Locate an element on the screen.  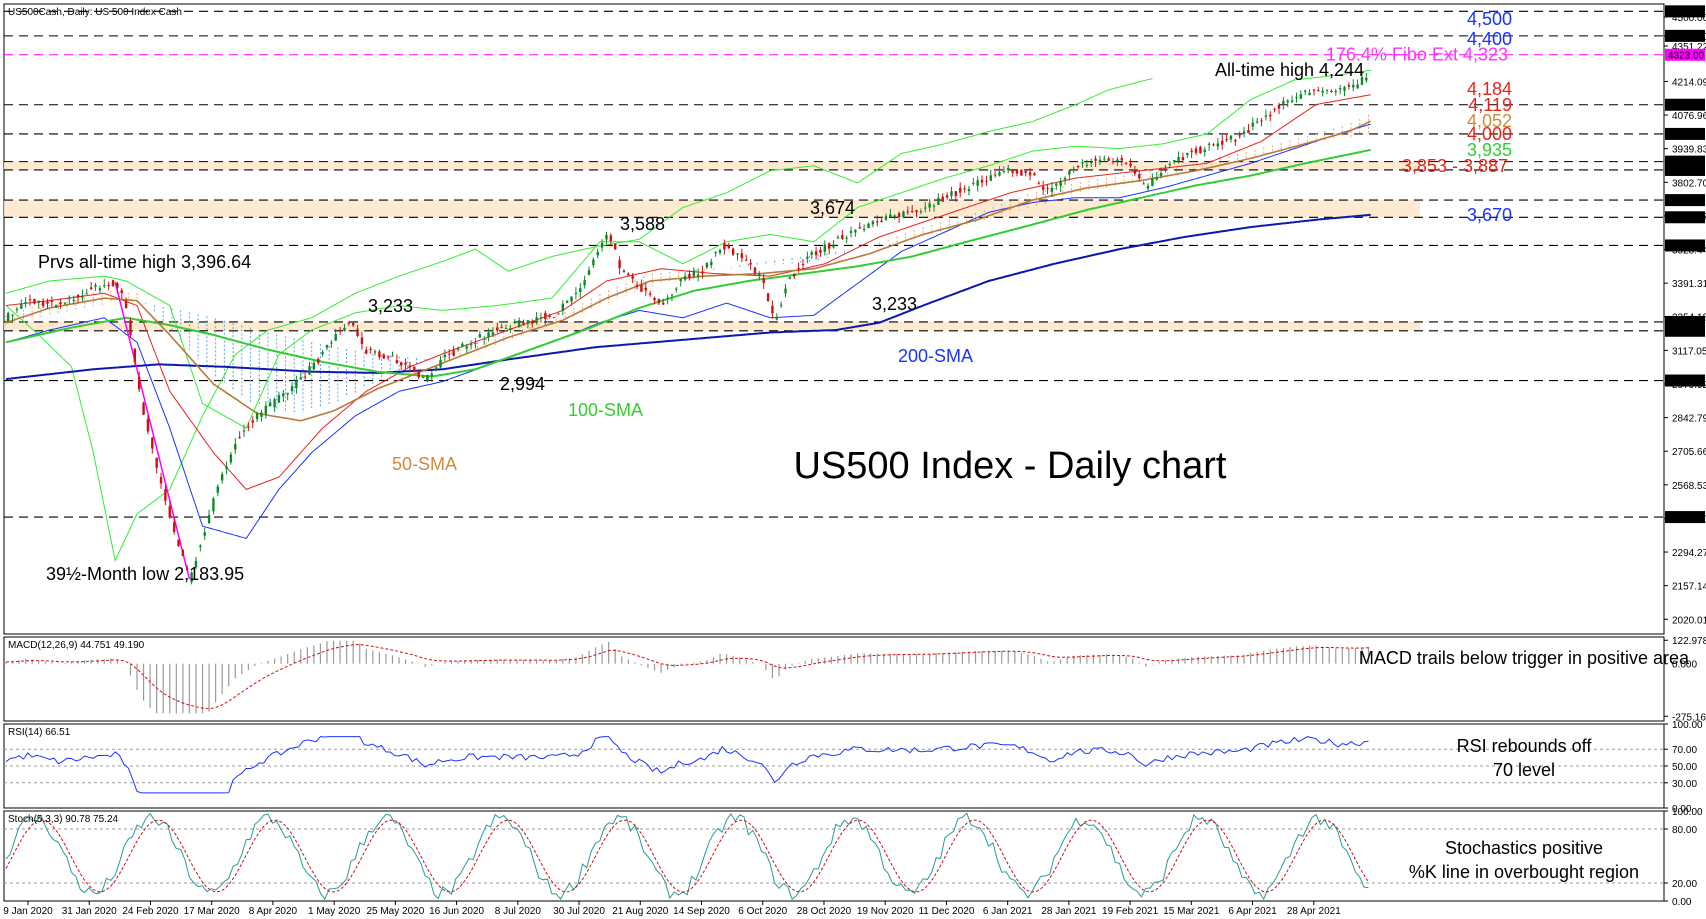
stoch-tick-label: 20.00 is located at coordinates (1684, 884).